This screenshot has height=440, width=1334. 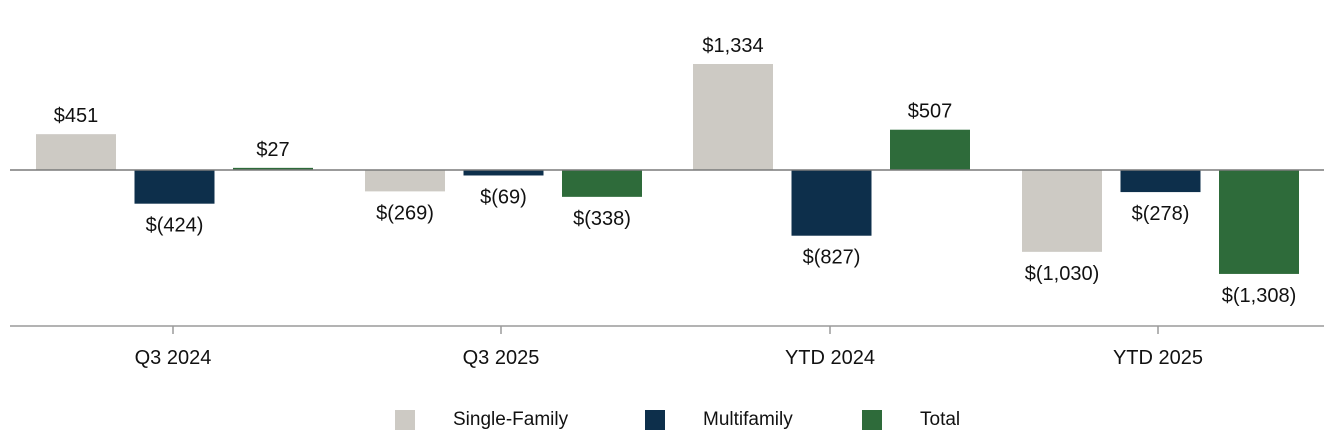 What do you see at coordinates (940, 419) in the screenshot?
I see `legend-label-total: Total` at bounding box center [940, 419].